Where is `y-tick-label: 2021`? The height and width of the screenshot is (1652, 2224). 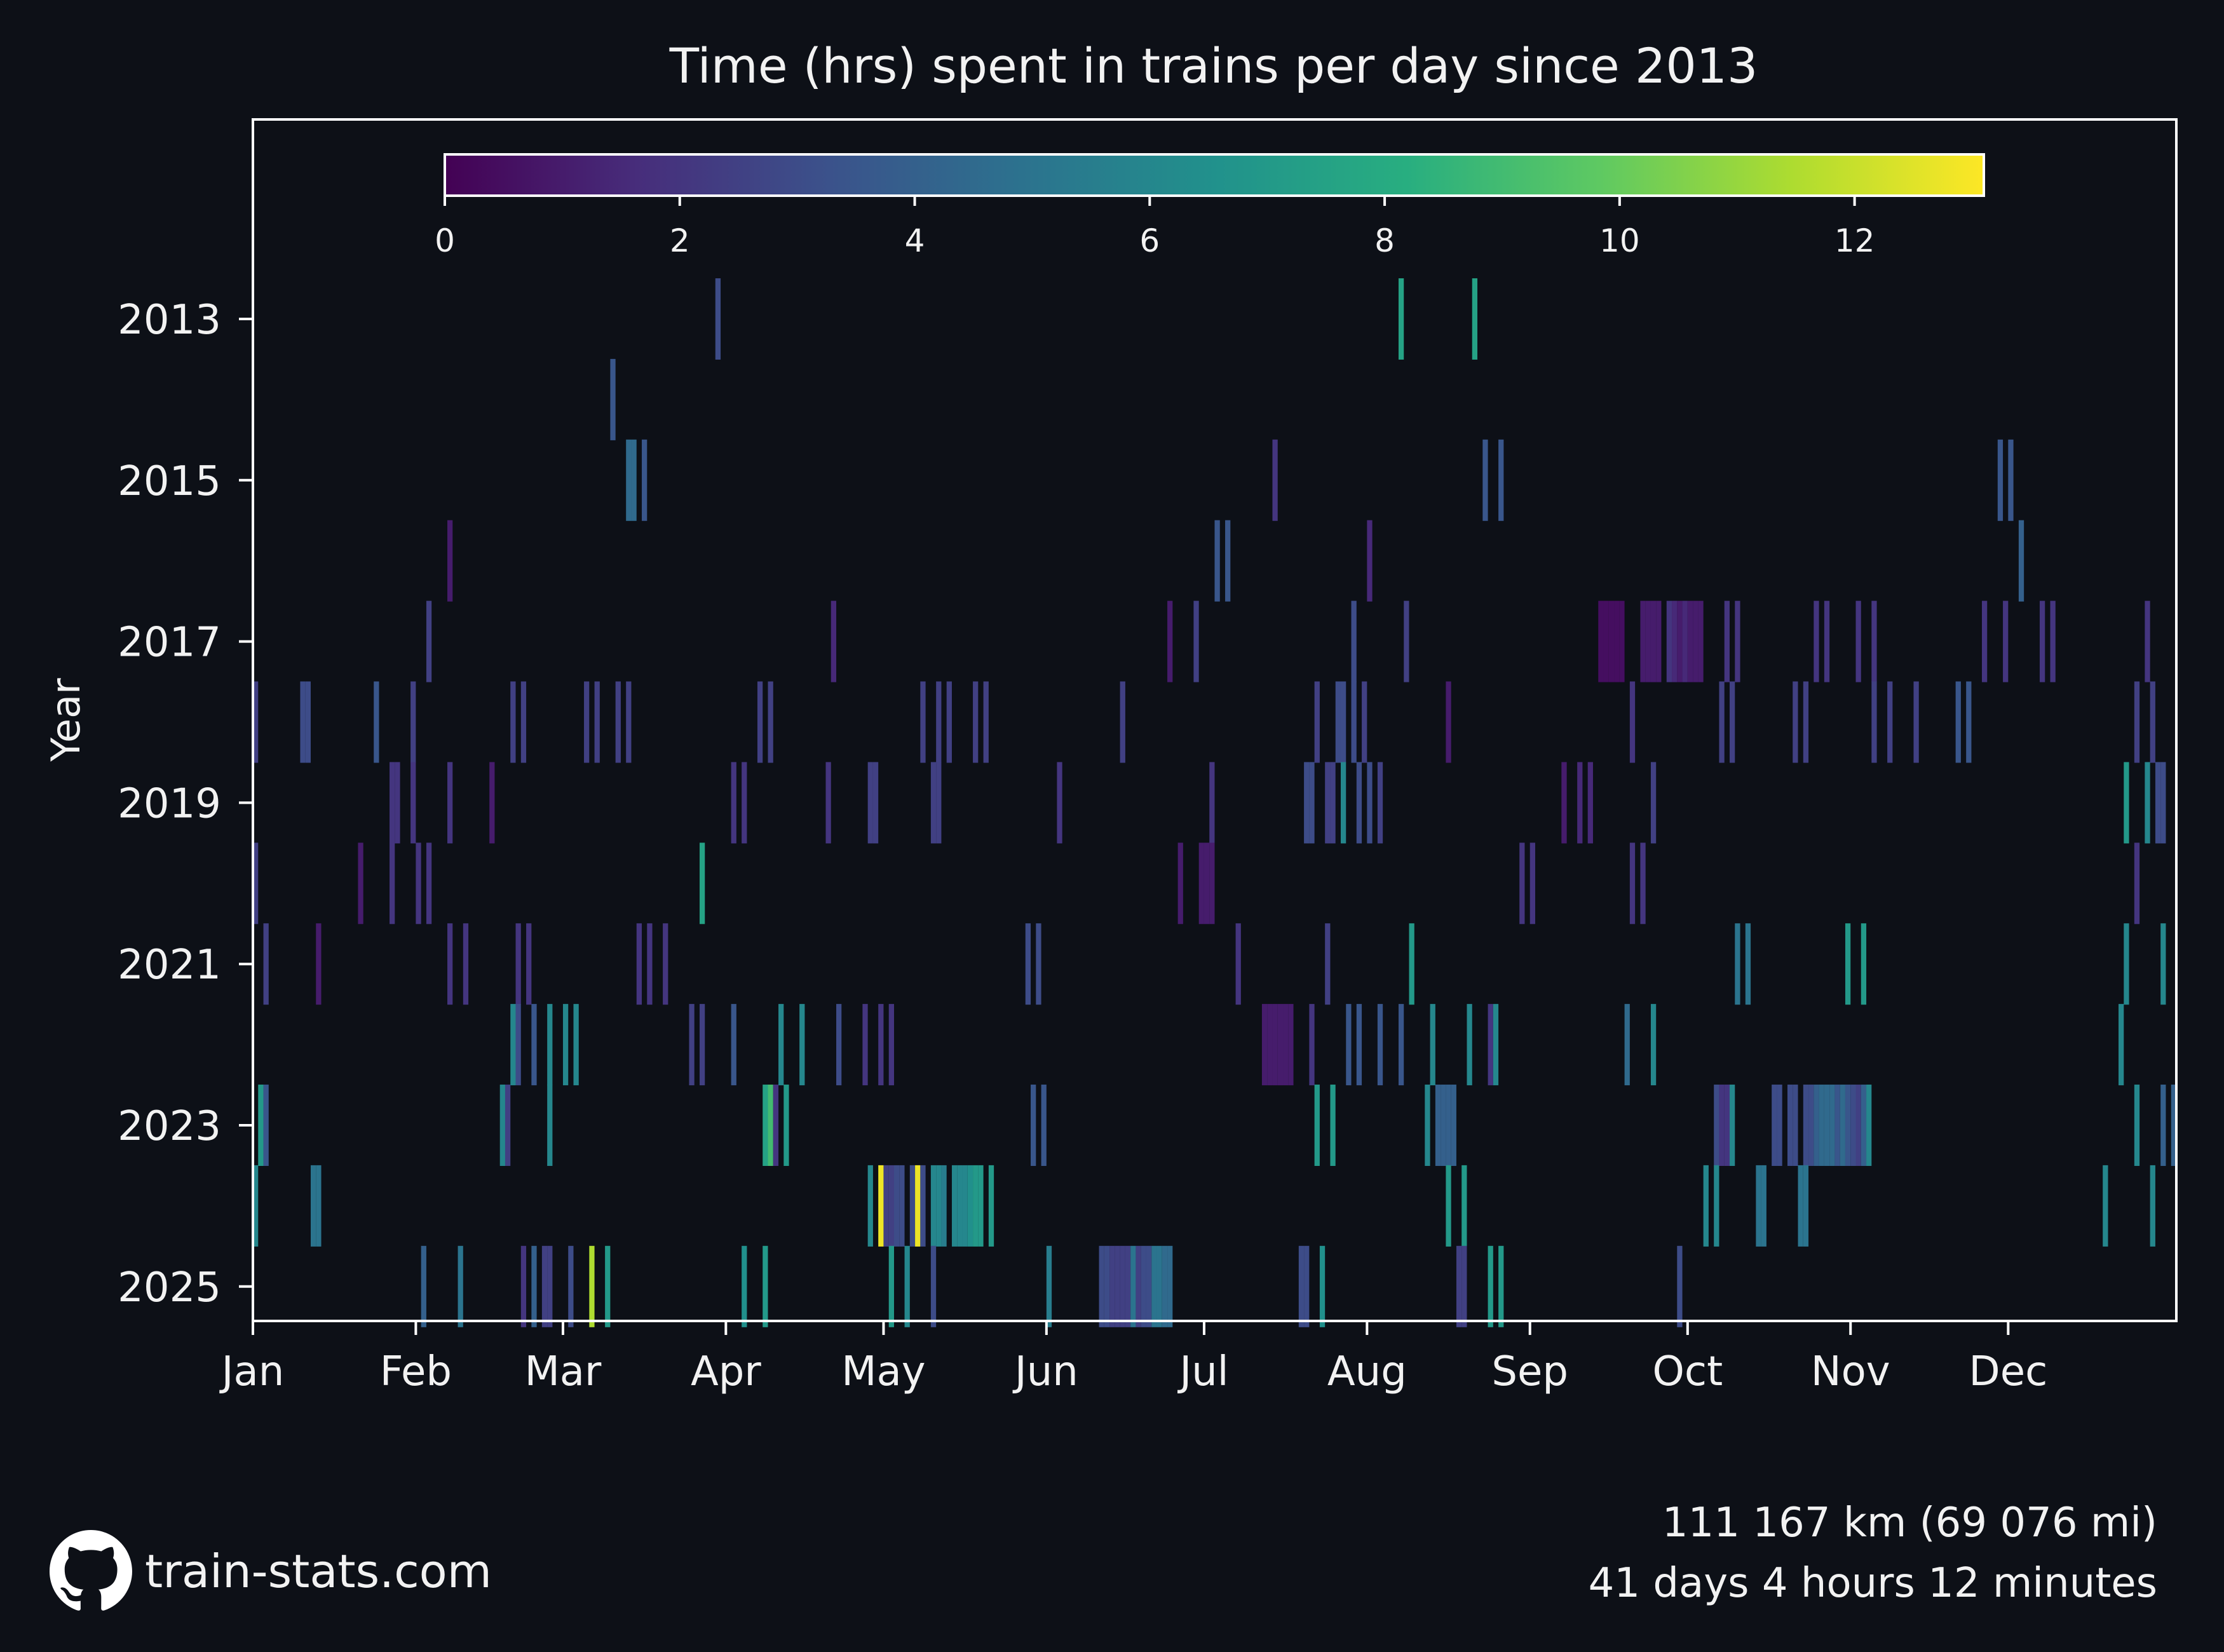
y-tick-label: 2021 is located at coordinates (169, 966).